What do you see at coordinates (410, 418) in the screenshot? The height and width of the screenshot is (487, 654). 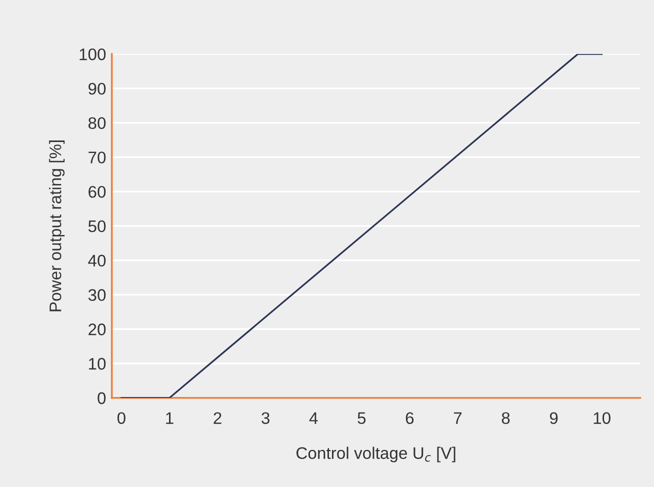 I see `x-tick-label: 6` at bounding box center [410, 418].